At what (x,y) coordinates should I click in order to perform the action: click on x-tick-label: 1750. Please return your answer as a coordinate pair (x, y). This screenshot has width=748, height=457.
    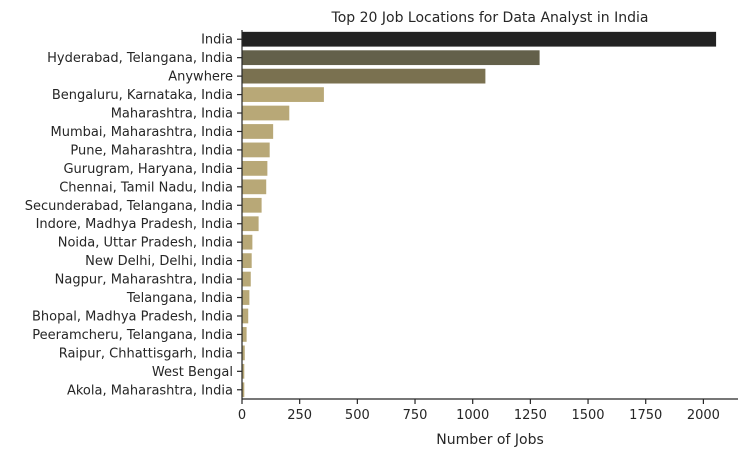
    Looking at the image, I should click on (645, 415).